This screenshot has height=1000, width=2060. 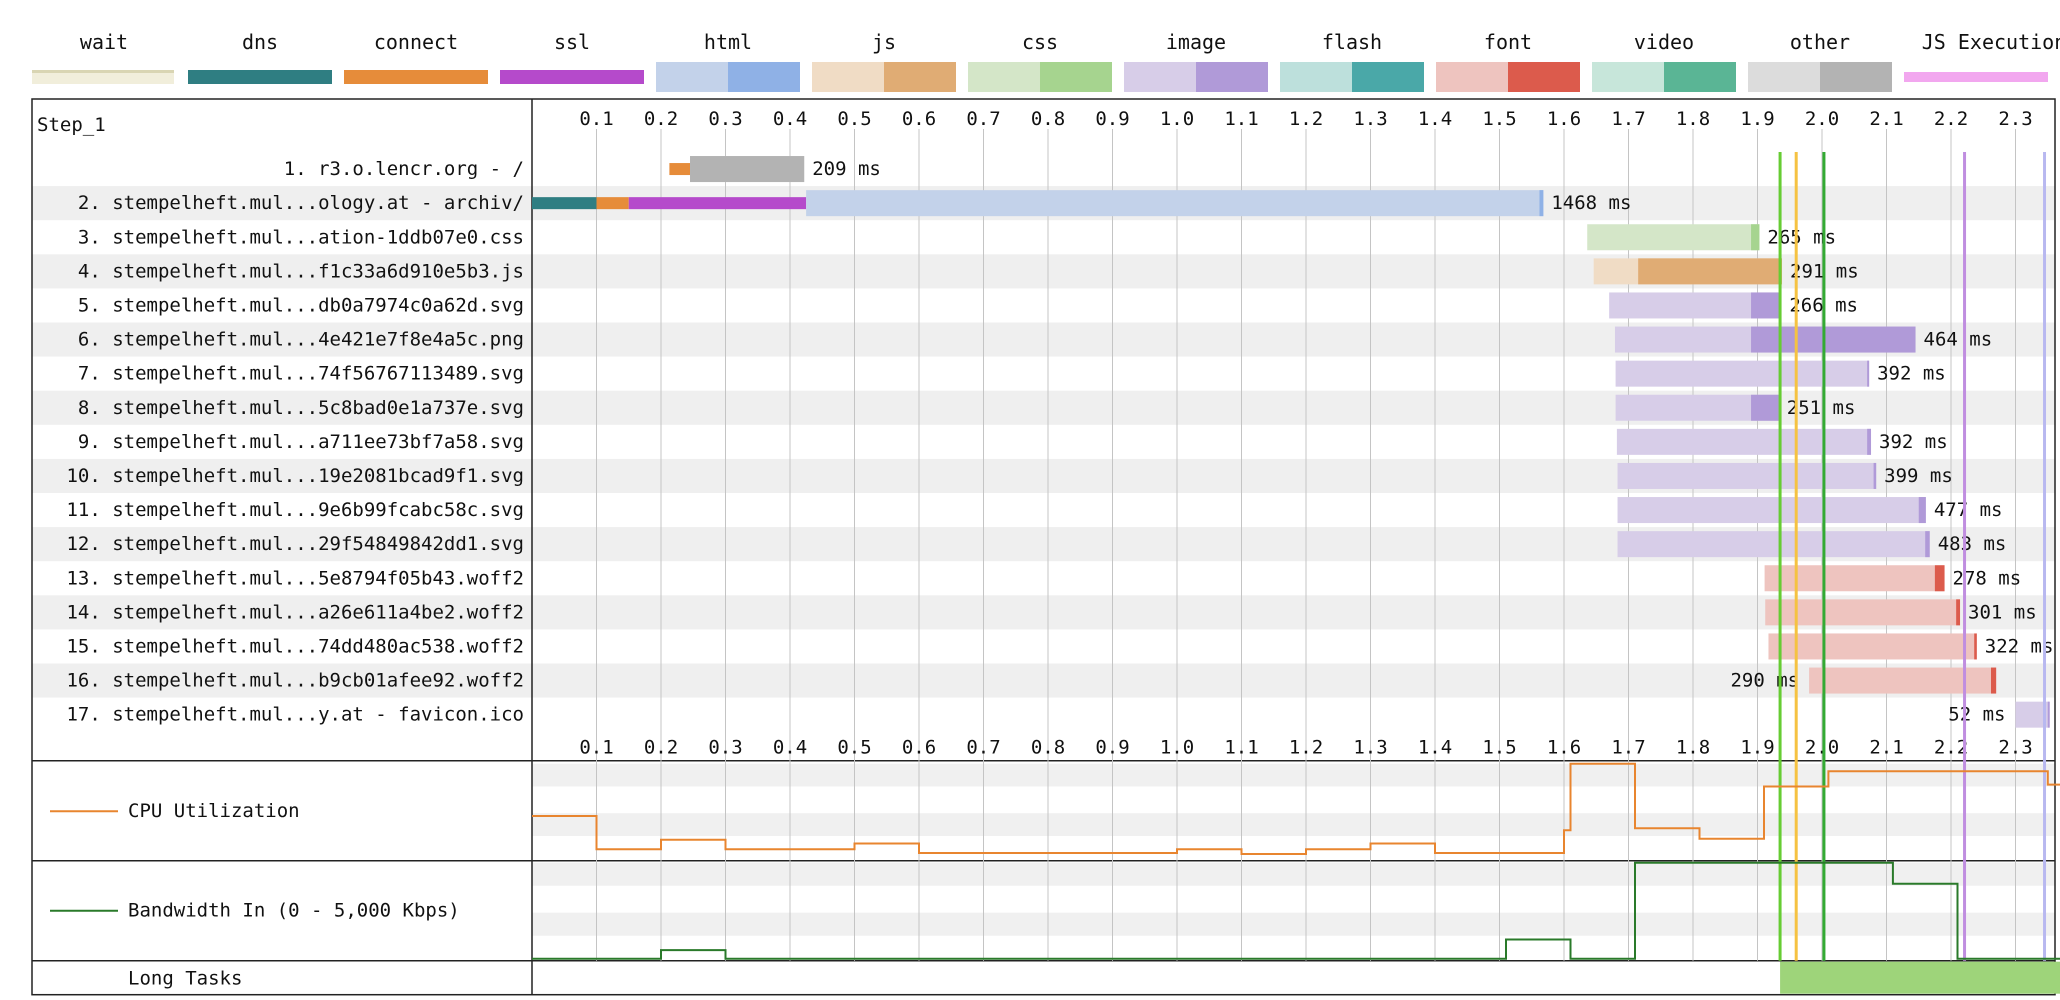 I want to click on request-label: 3. stempelheft.mul...ation-1ddb07e0.css, so click(x=301, y=237).